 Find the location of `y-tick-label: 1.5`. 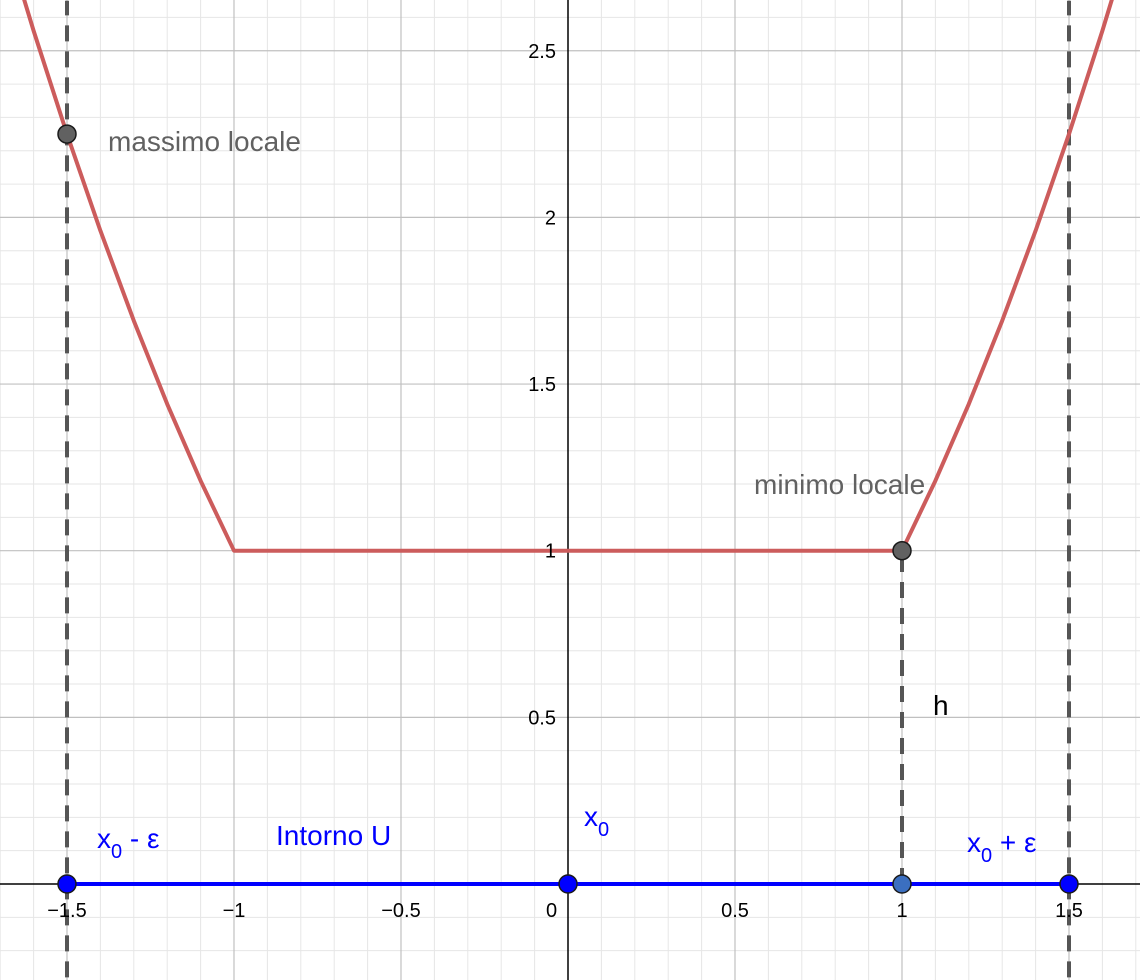

y-tick-label: 1.5 is located at coordinates (542, 385).